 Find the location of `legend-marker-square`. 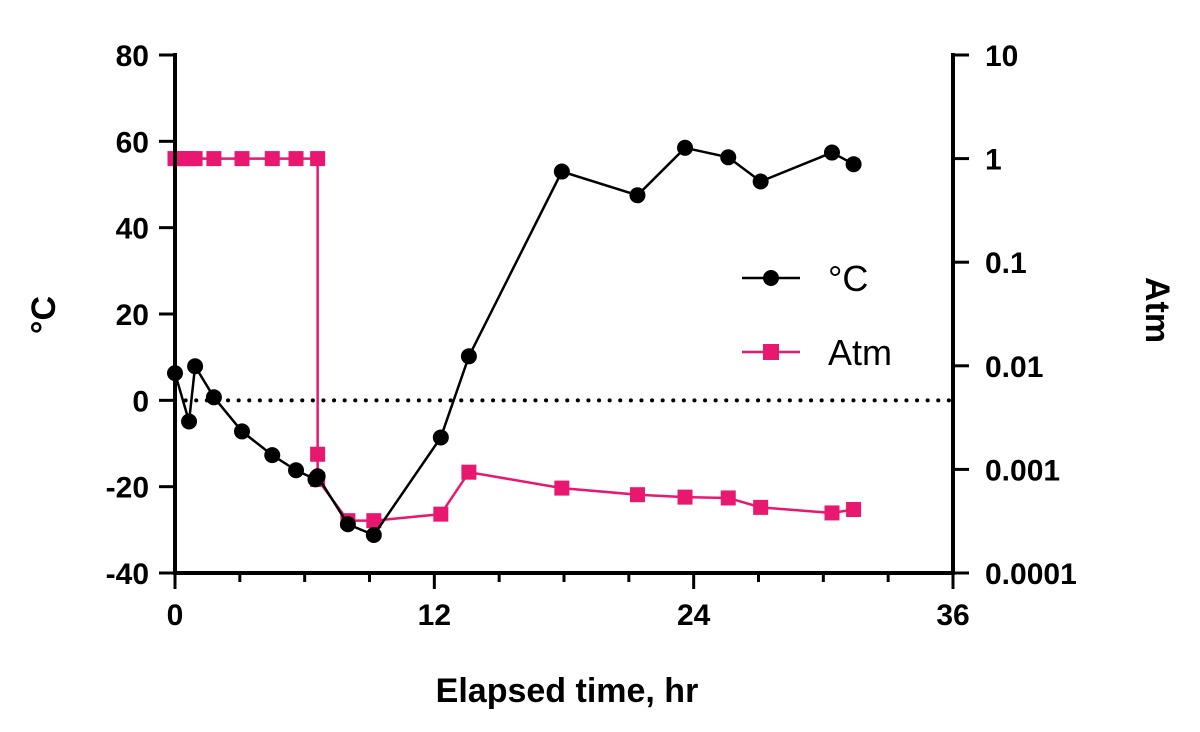

legend-marker-square is located at coordinates (771, 352).